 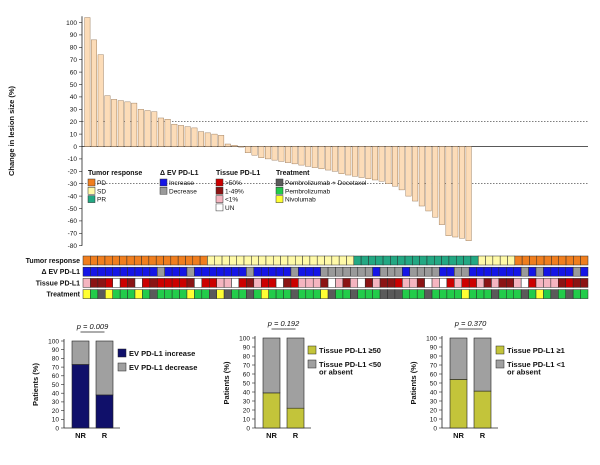 I want to click on waterfall-y-tick-label: 100, so click(x=71, y=23).